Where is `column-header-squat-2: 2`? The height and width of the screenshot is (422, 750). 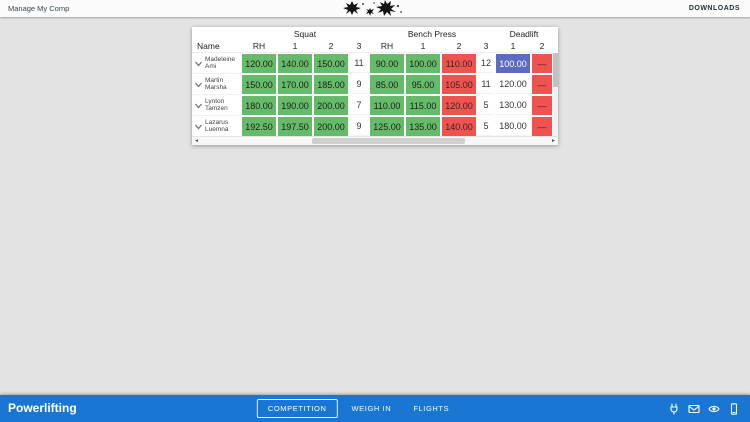 column-header-squat-2: 2 is located at coordinates (331, 46).